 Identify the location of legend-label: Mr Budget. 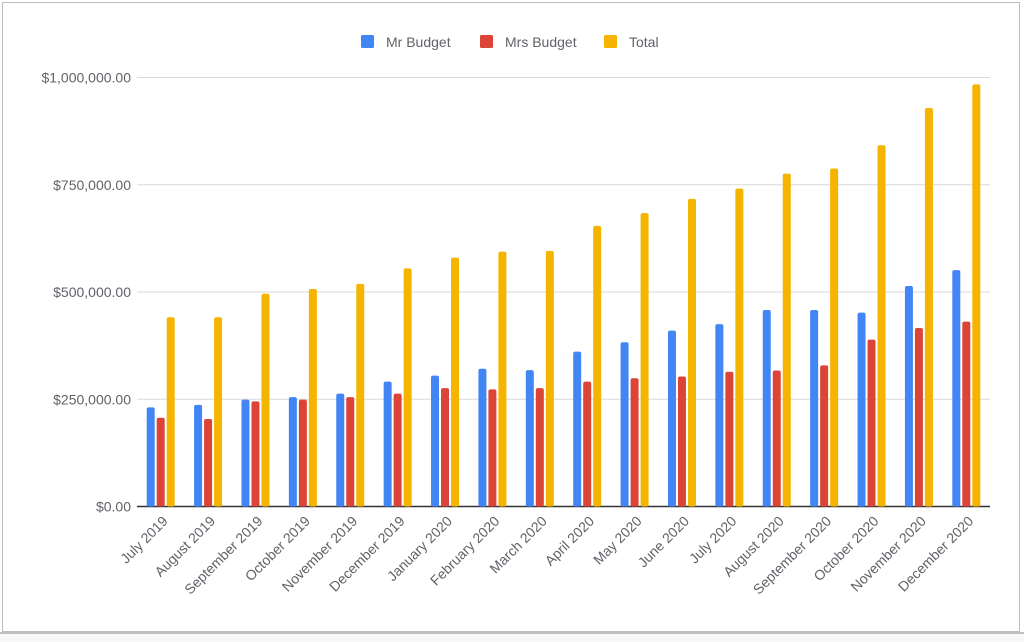
(418, 42).